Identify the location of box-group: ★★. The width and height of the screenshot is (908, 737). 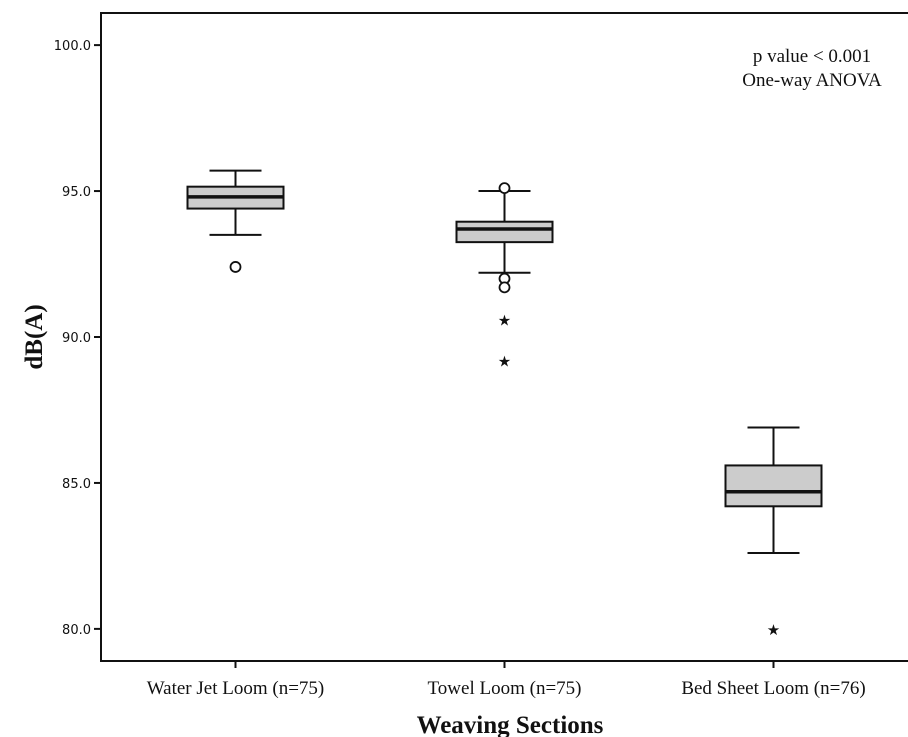
(504, 276).